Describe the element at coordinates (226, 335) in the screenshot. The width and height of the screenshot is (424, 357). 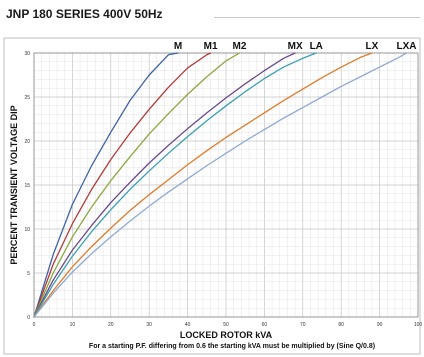
I see `x-axis-title: LOCKED ROTOR kVA` at that location.